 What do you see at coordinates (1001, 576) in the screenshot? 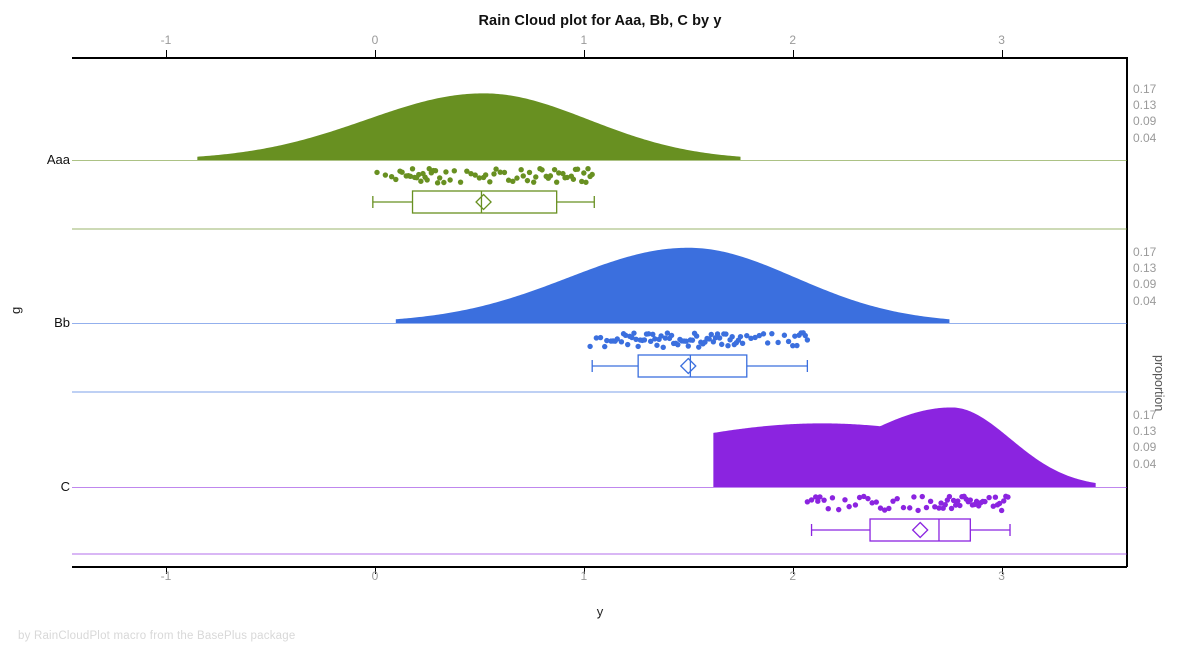
I see `x-tick-label-bottom: 3` at bounding box center [1001, 576].